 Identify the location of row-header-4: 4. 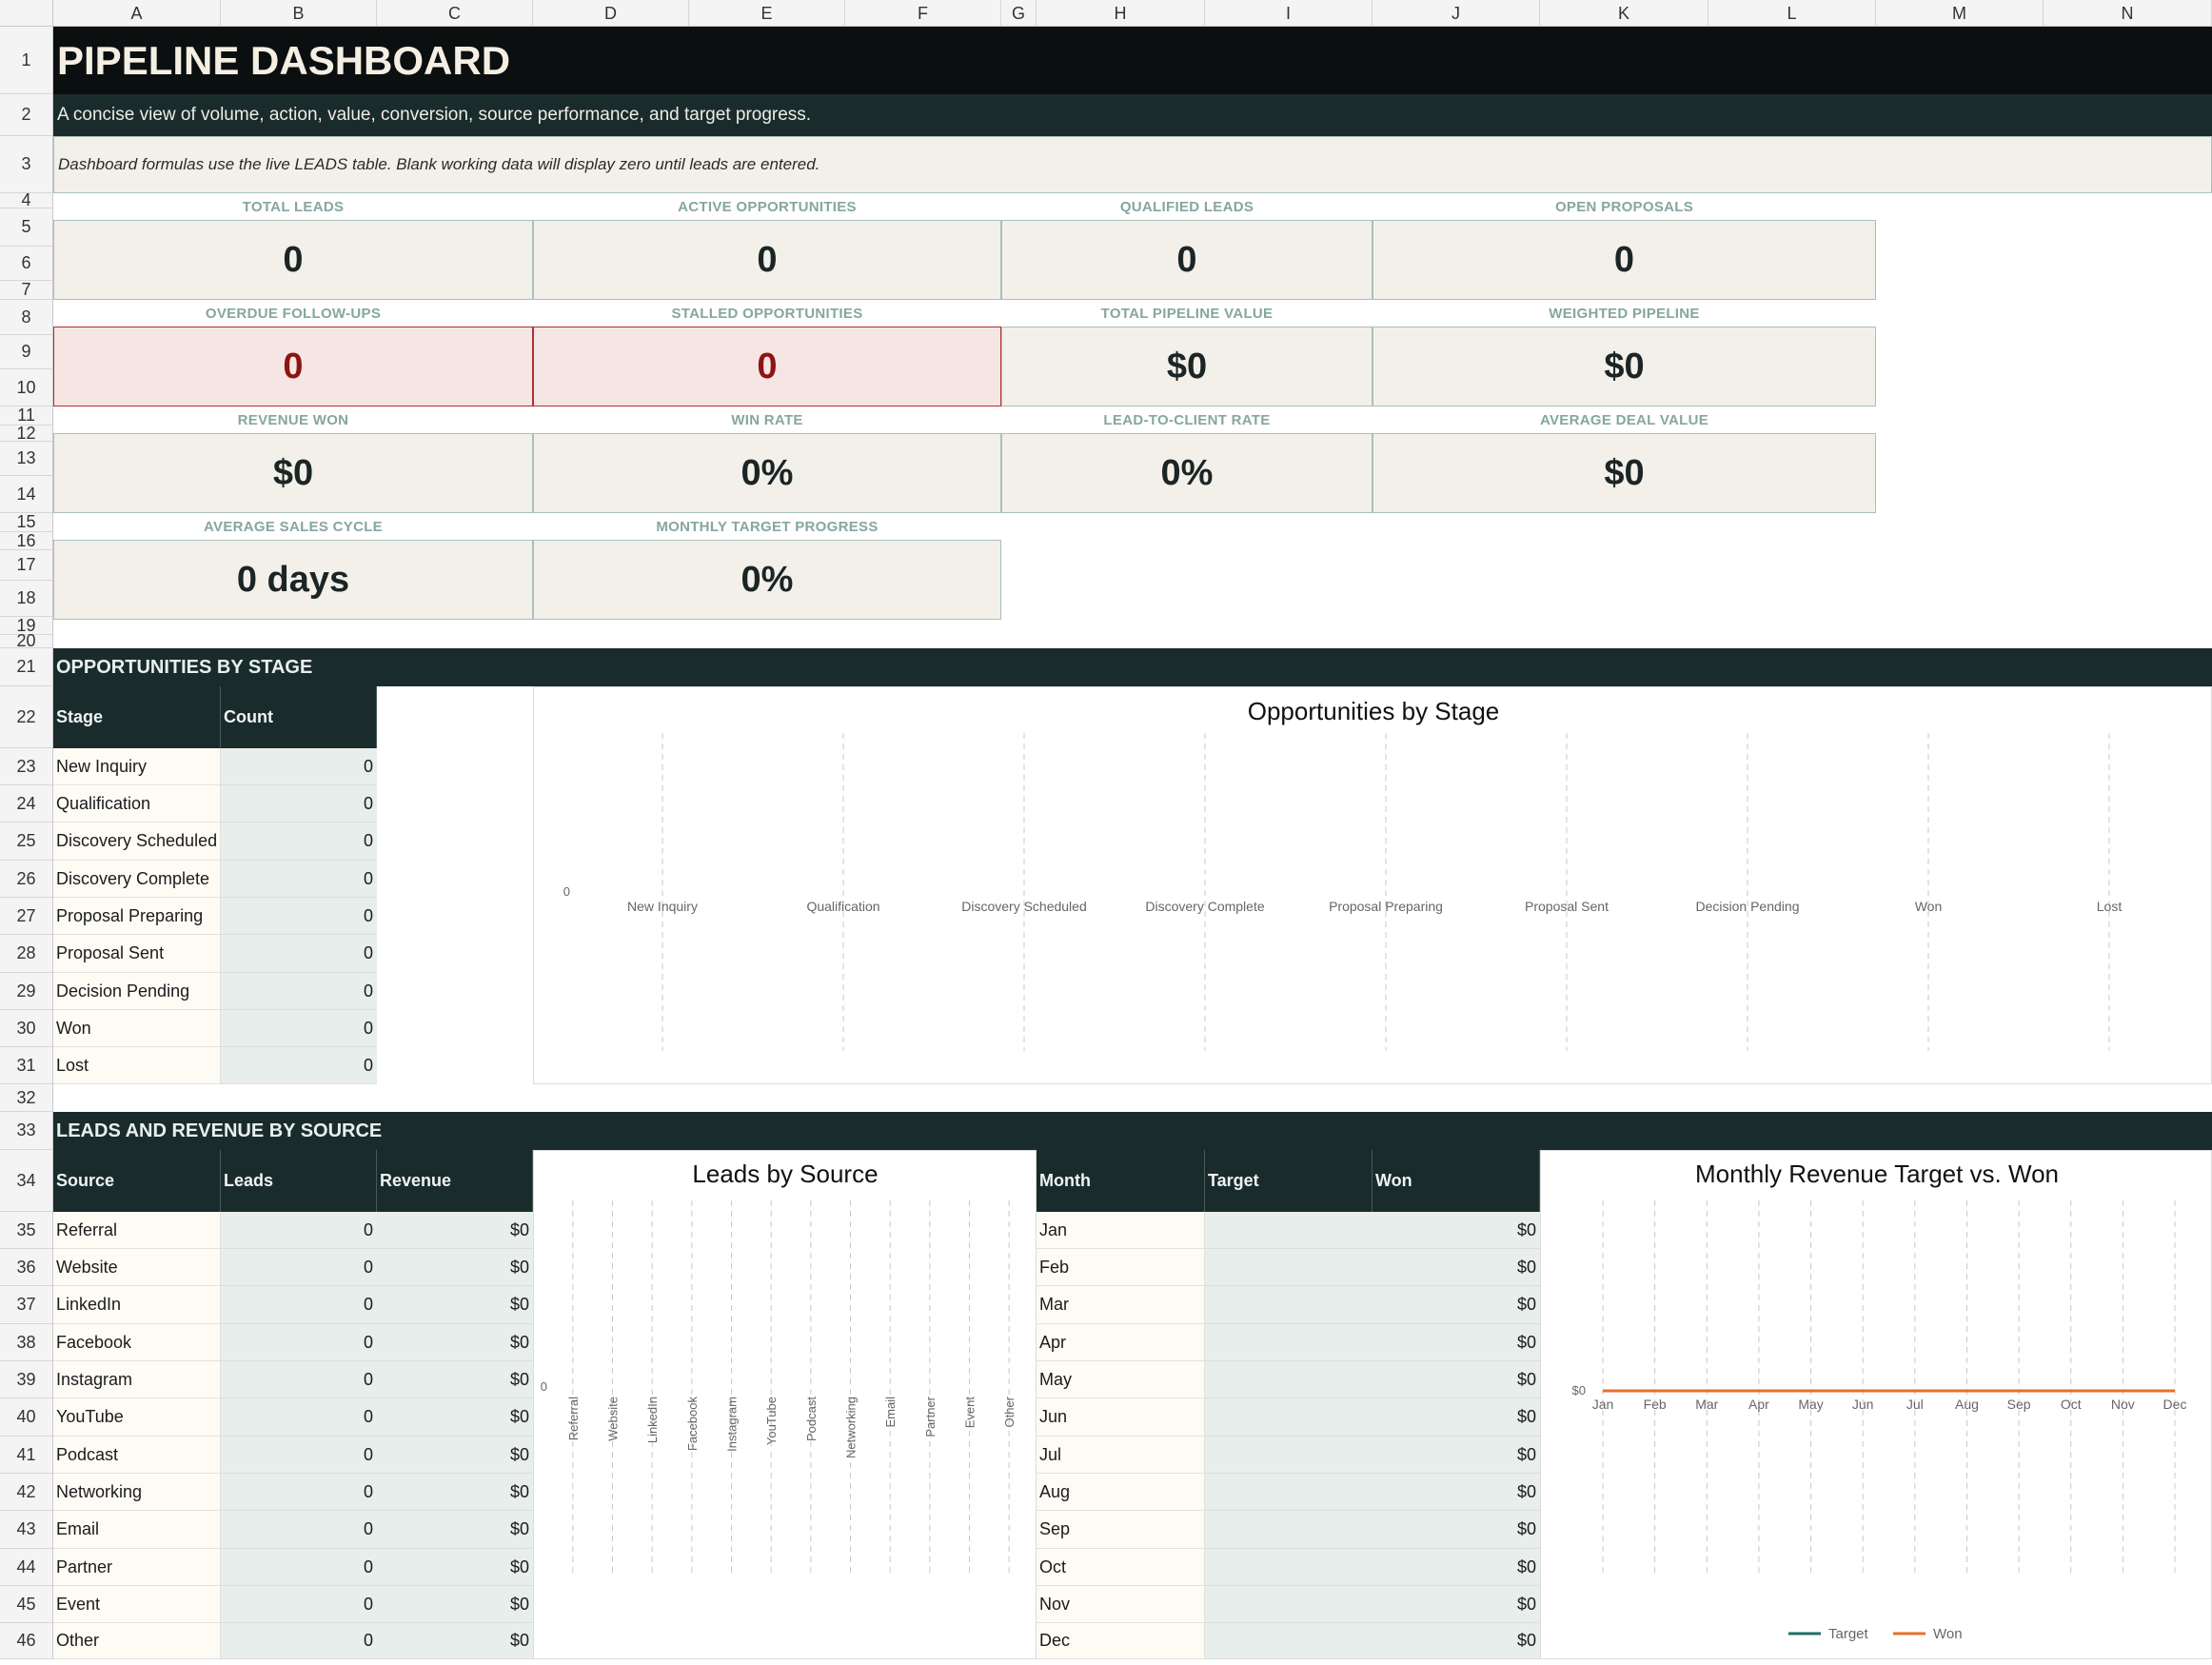
(26, 199).